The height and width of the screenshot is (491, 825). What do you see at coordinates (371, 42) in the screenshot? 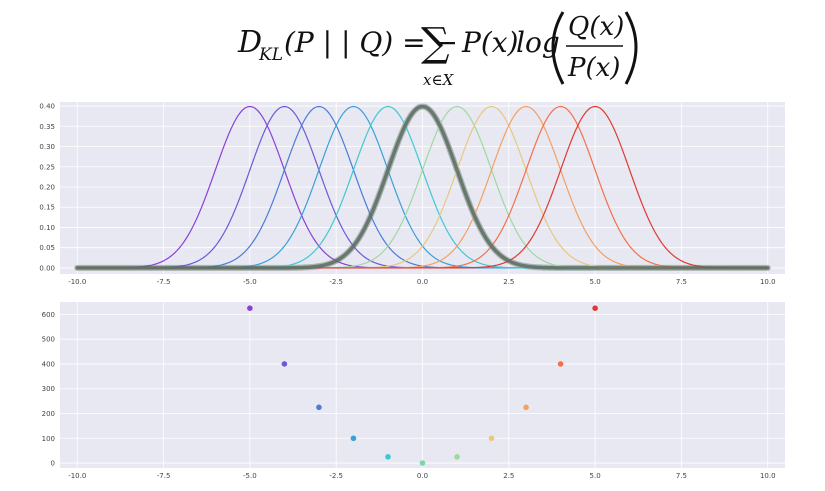
I see `formula-args: (P | | Q) = −` at bounding box center [371, 42].